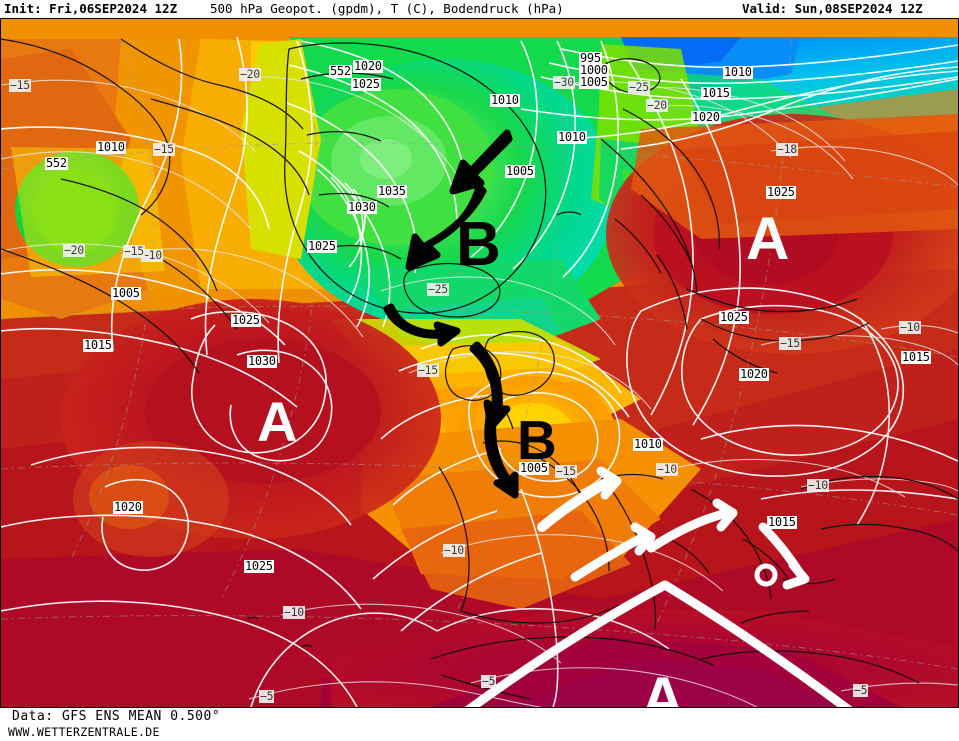 The height and width of the screenshot is (741, 959). Describe the element at coordinates (667, 469) in the screenshot. I see `temperature-label-18: −10` at that location.